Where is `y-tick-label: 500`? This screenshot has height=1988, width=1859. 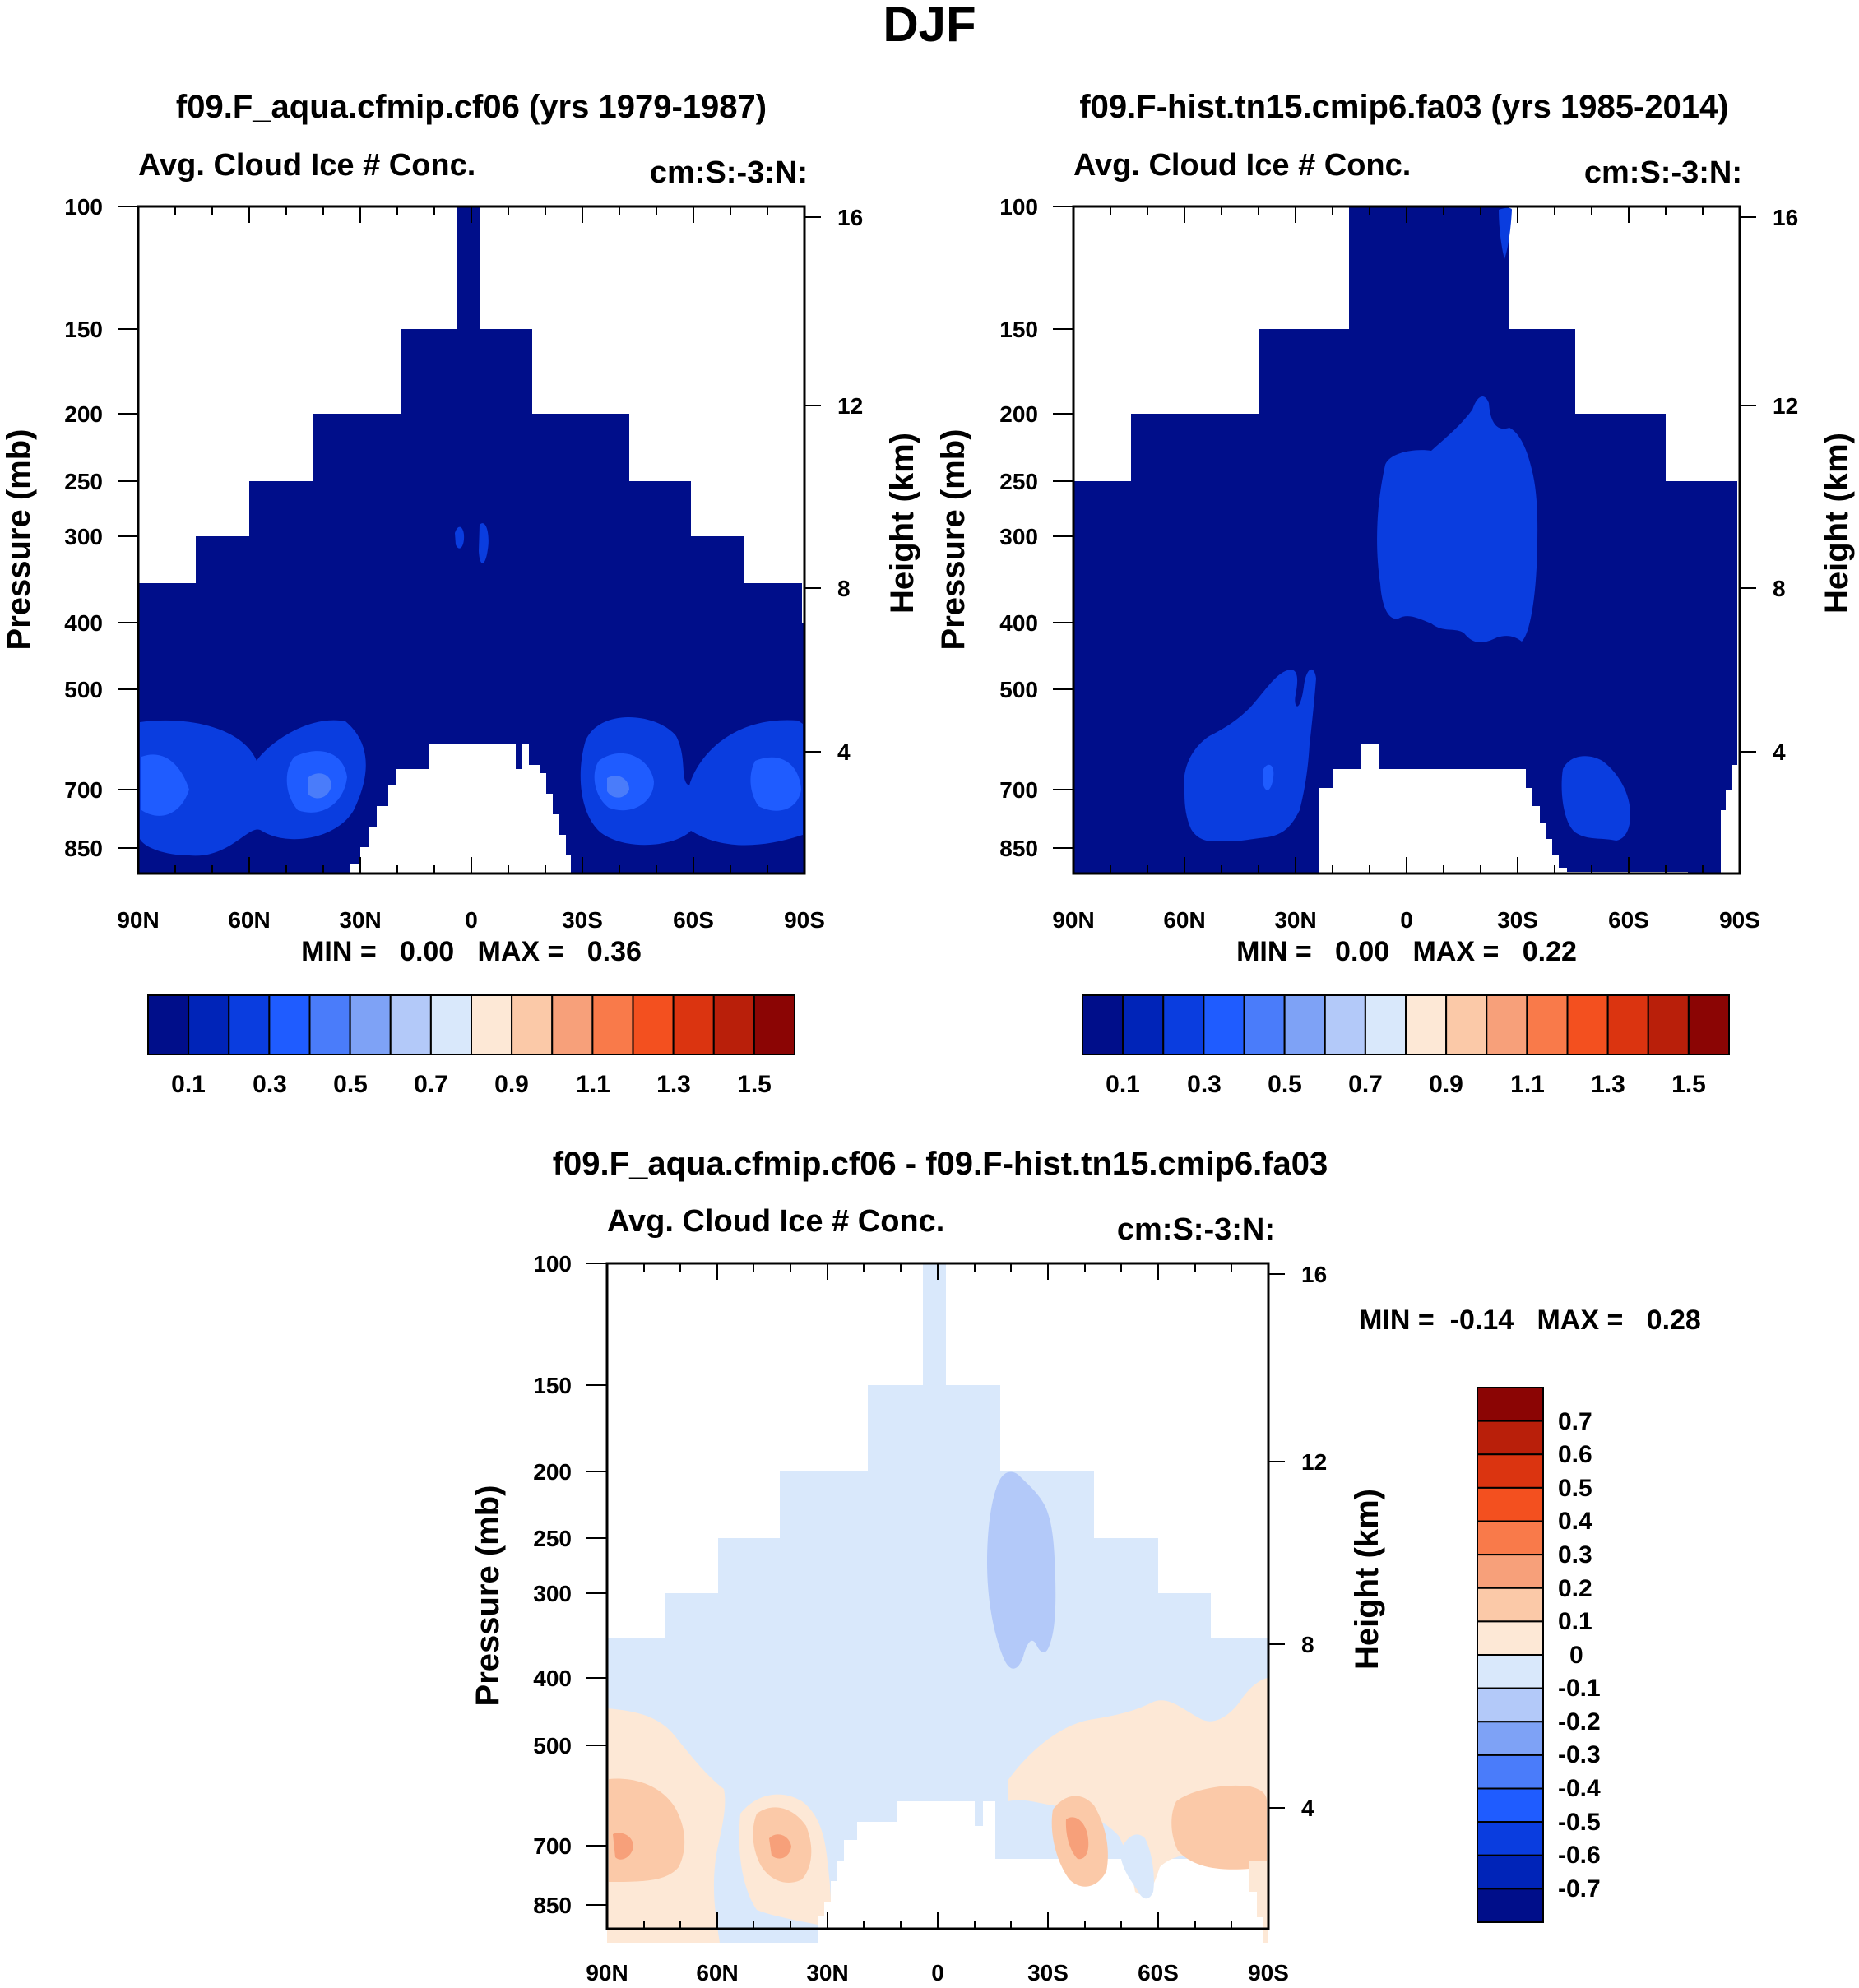 y-tick-label: 500 is located at coordinates (83, 690).